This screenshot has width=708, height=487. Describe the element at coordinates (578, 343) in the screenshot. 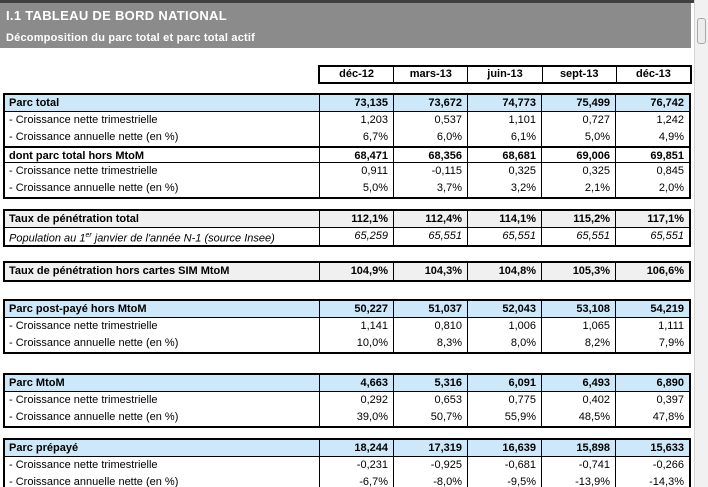

I see `value-cell: 8,2%` at that location.